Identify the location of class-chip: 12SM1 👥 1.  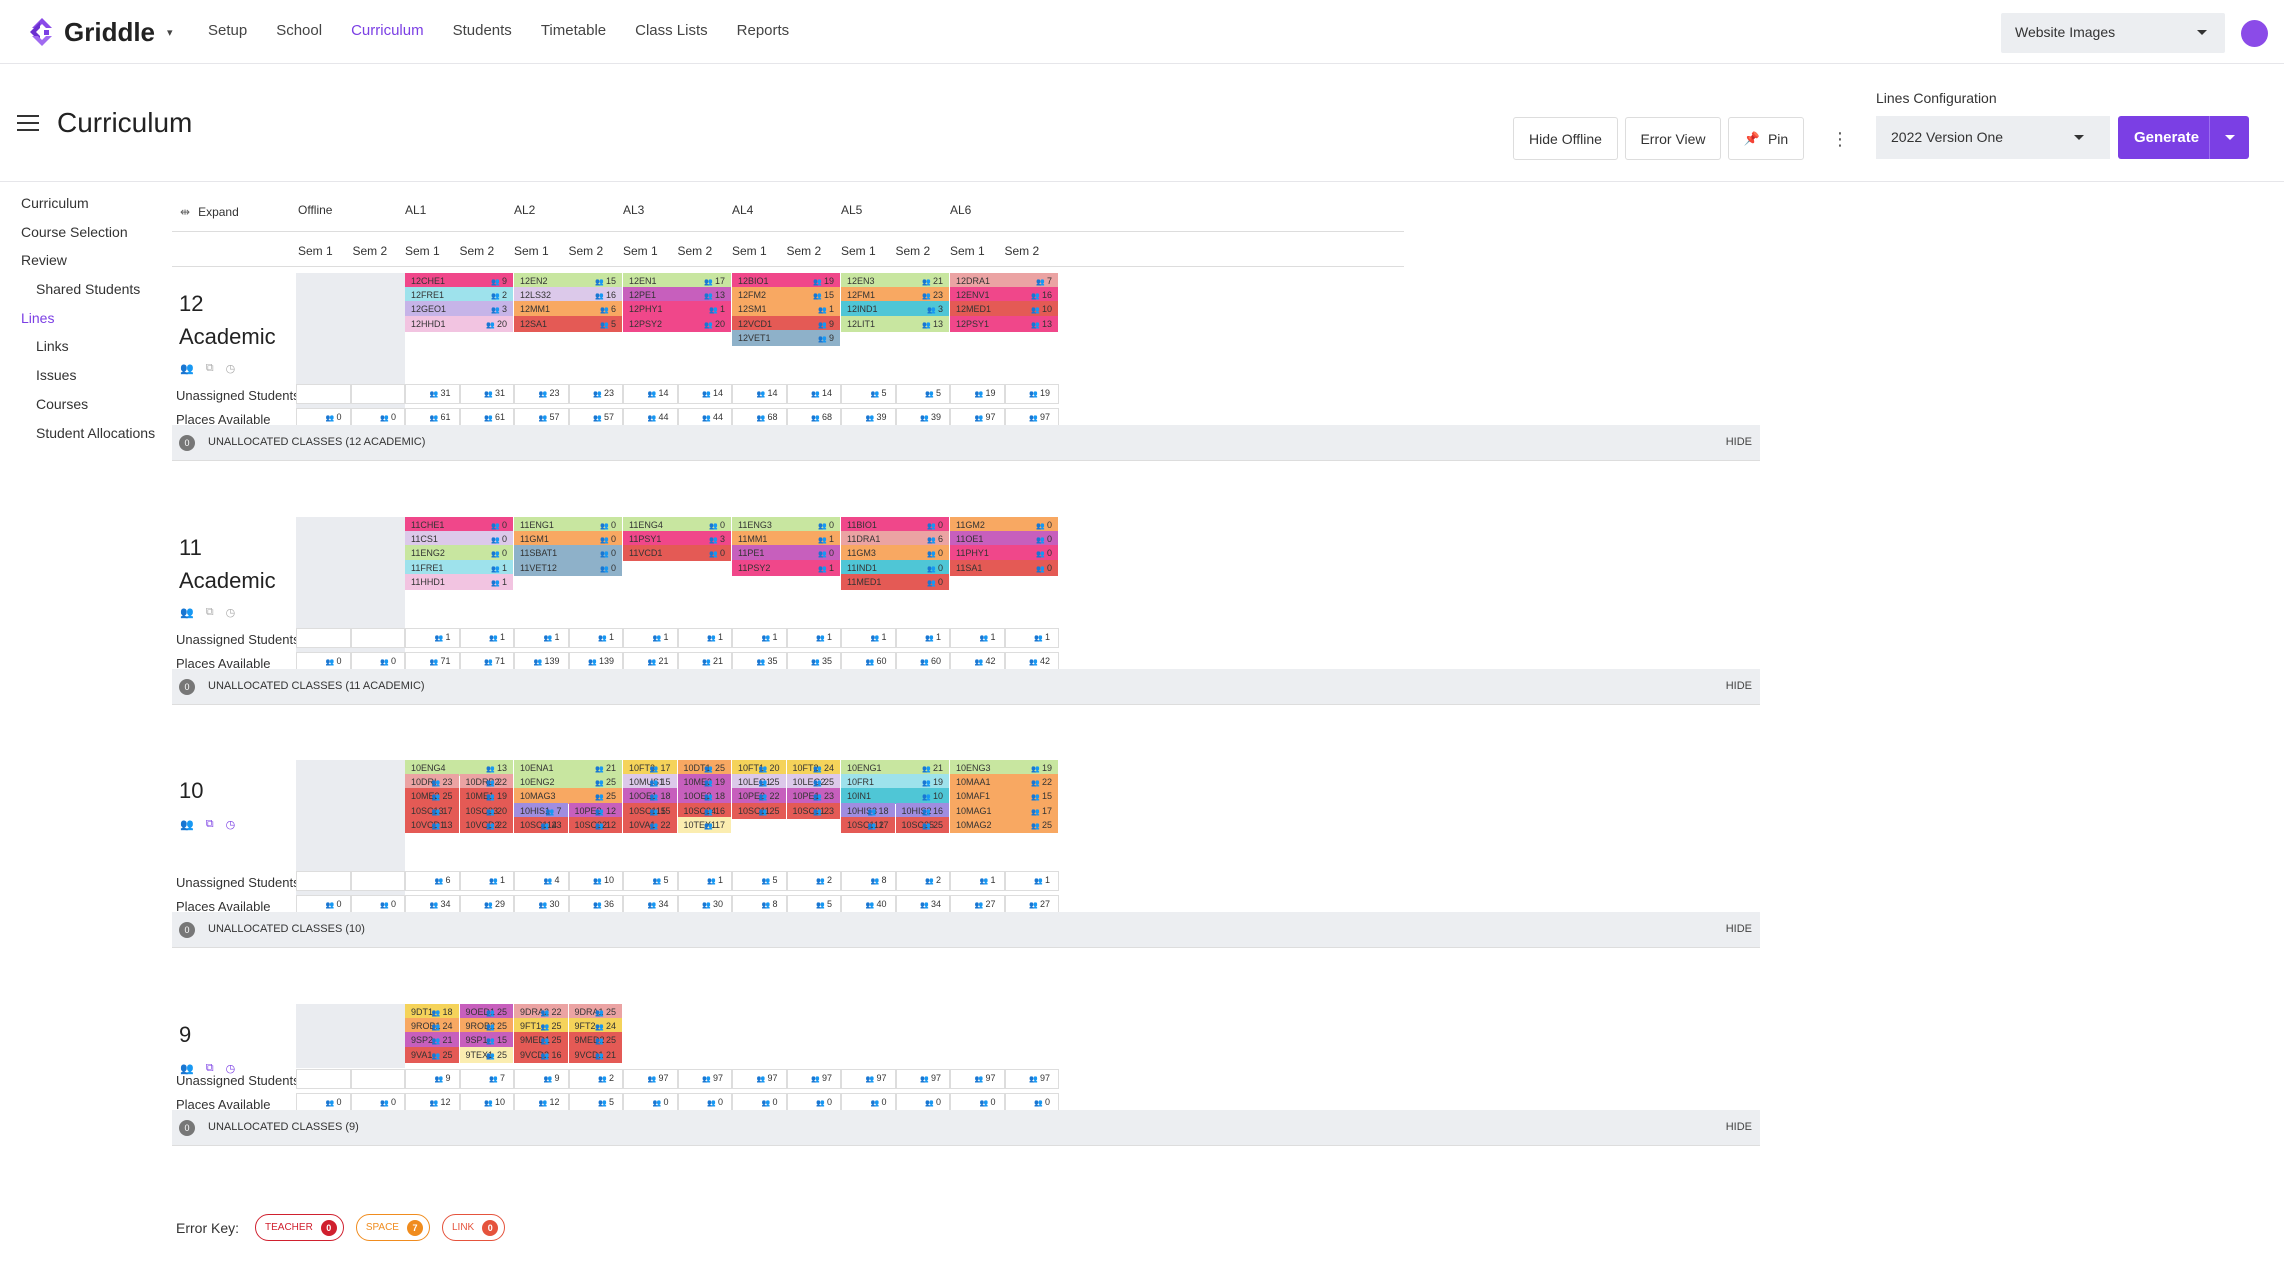
(786, 309).